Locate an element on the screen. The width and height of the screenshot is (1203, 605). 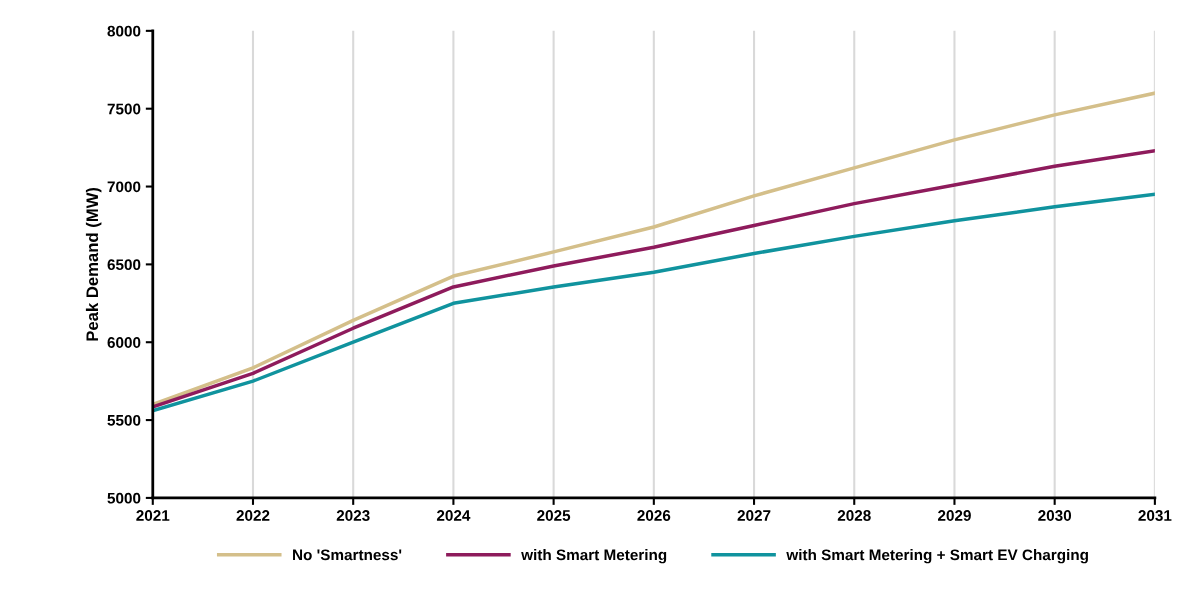
legend-label: with Smart Metering is located at coordinates (594, 556).